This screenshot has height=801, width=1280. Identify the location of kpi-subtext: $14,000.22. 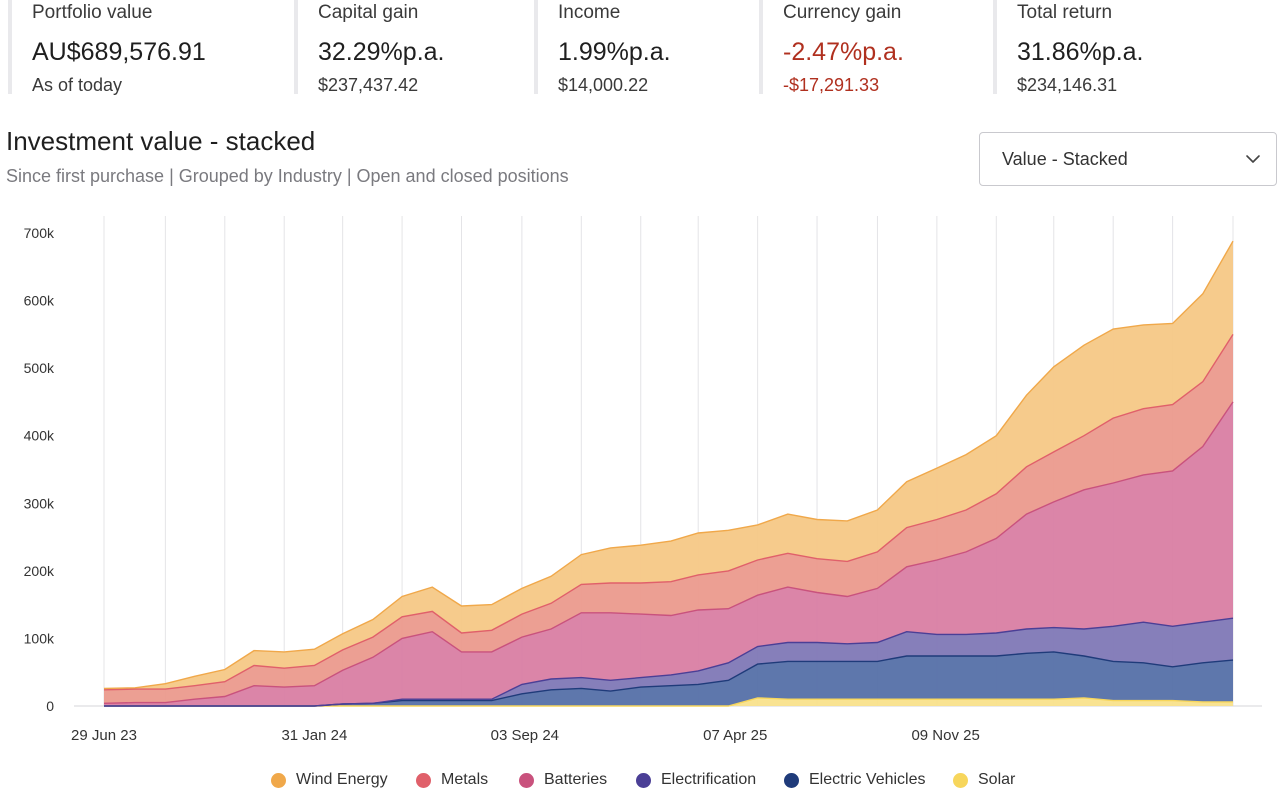
(603, 85).